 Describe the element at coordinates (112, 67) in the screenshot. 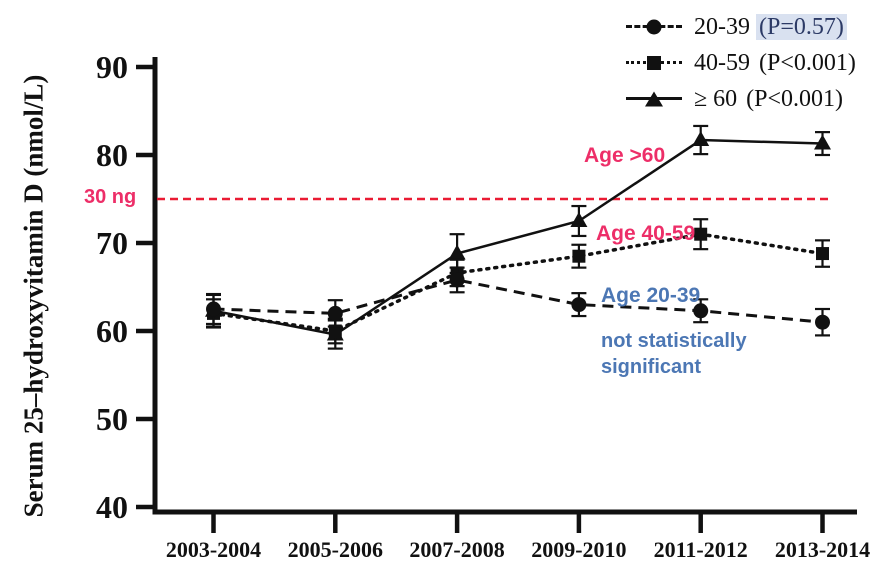

I see `y-tick-label: 90` at that location.